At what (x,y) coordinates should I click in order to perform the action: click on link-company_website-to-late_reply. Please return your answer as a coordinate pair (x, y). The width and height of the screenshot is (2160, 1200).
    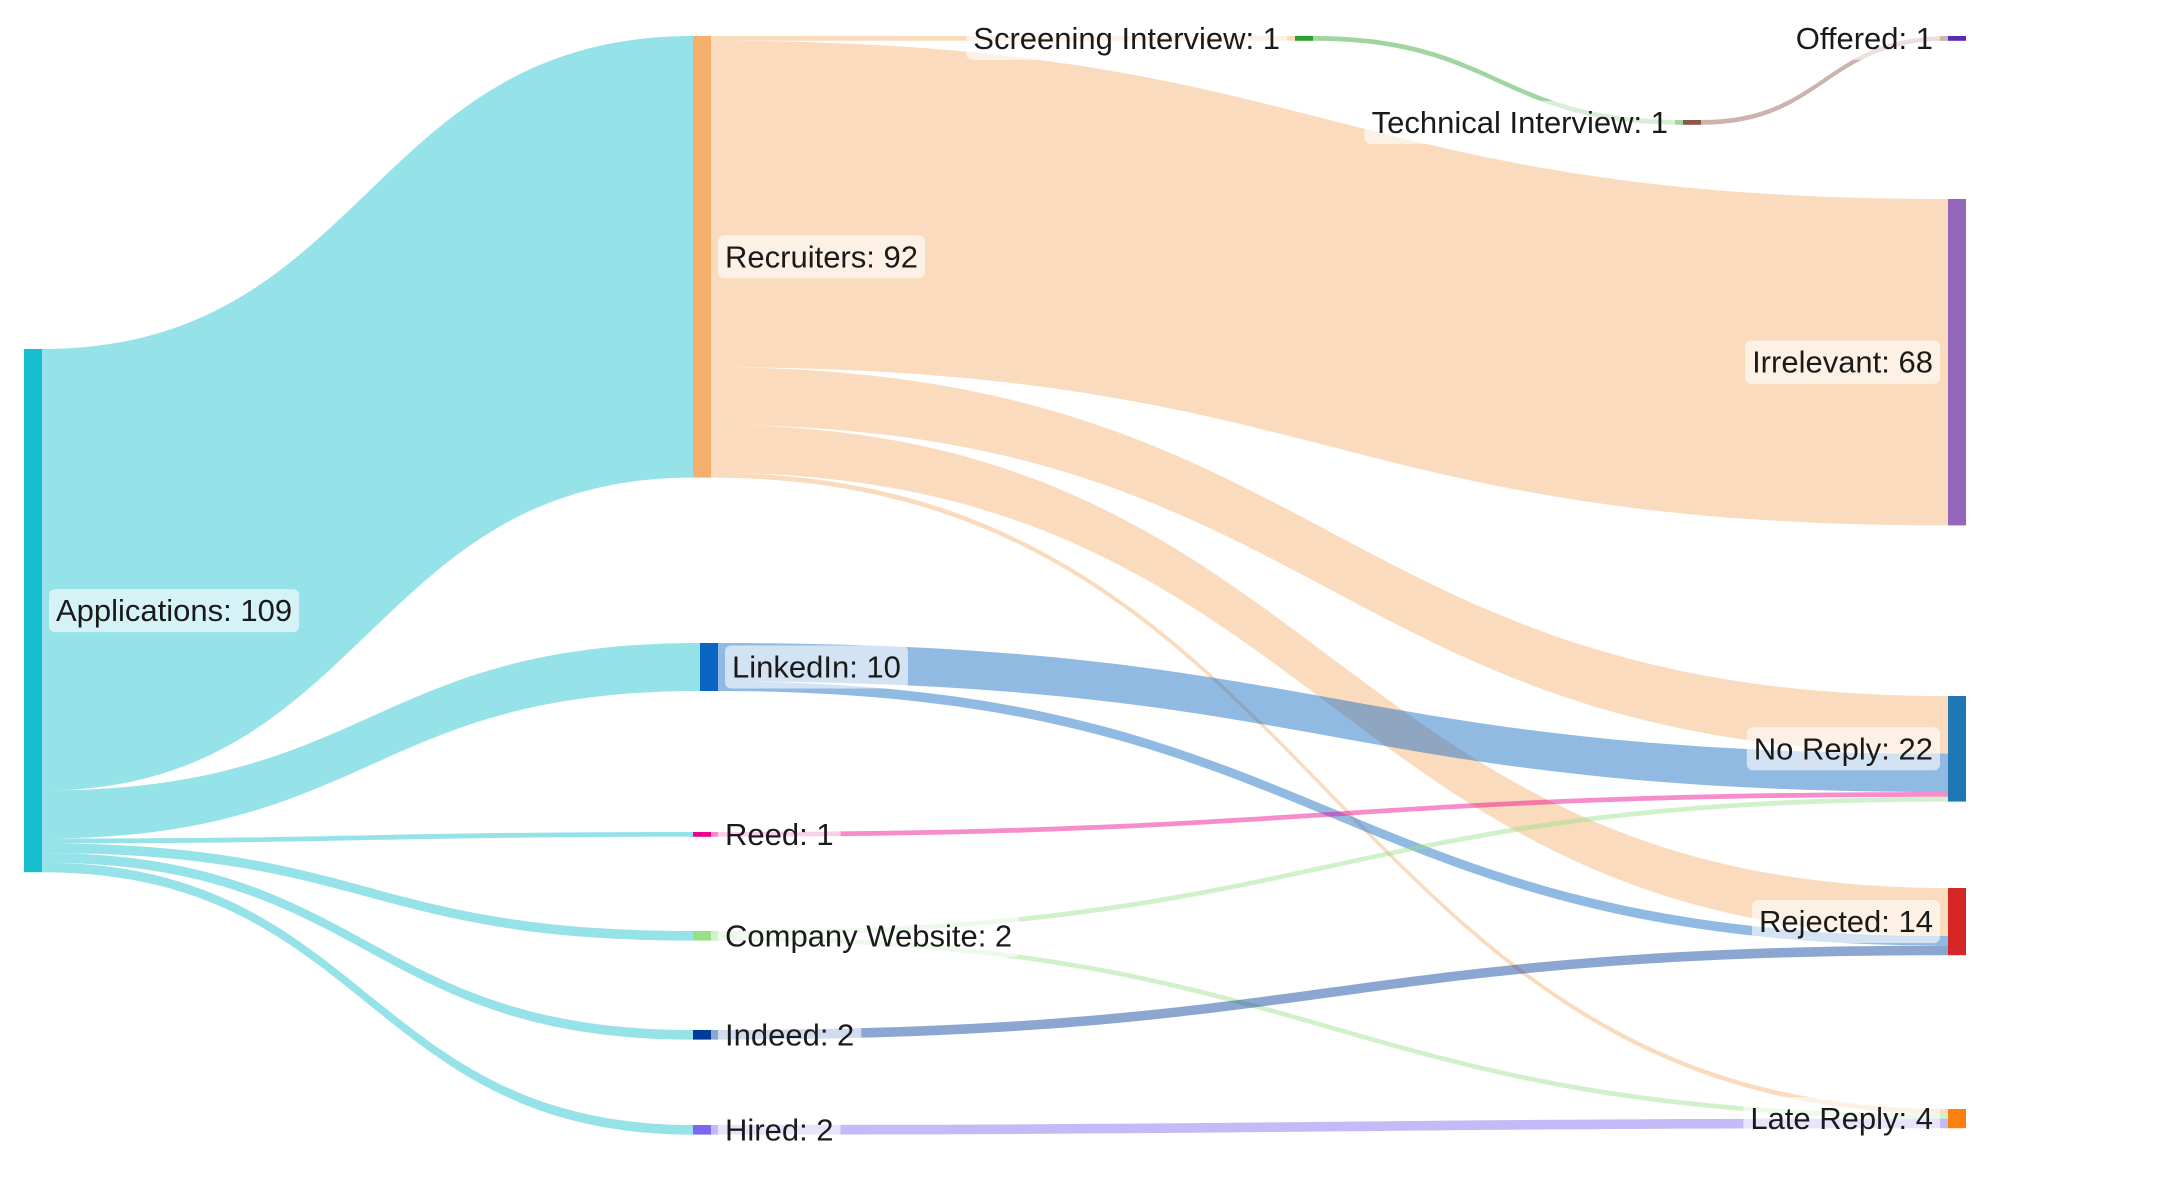
    Looking at the image, I should click on (1329, 1027).